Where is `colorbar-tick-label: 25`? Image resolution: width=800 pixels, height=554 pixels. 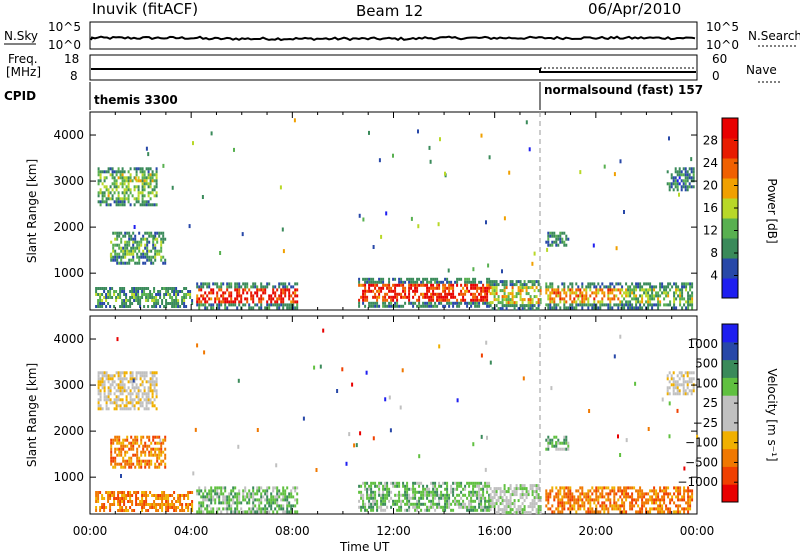
colorbar-tick-label: 25 is located at coordinates (710, 403).